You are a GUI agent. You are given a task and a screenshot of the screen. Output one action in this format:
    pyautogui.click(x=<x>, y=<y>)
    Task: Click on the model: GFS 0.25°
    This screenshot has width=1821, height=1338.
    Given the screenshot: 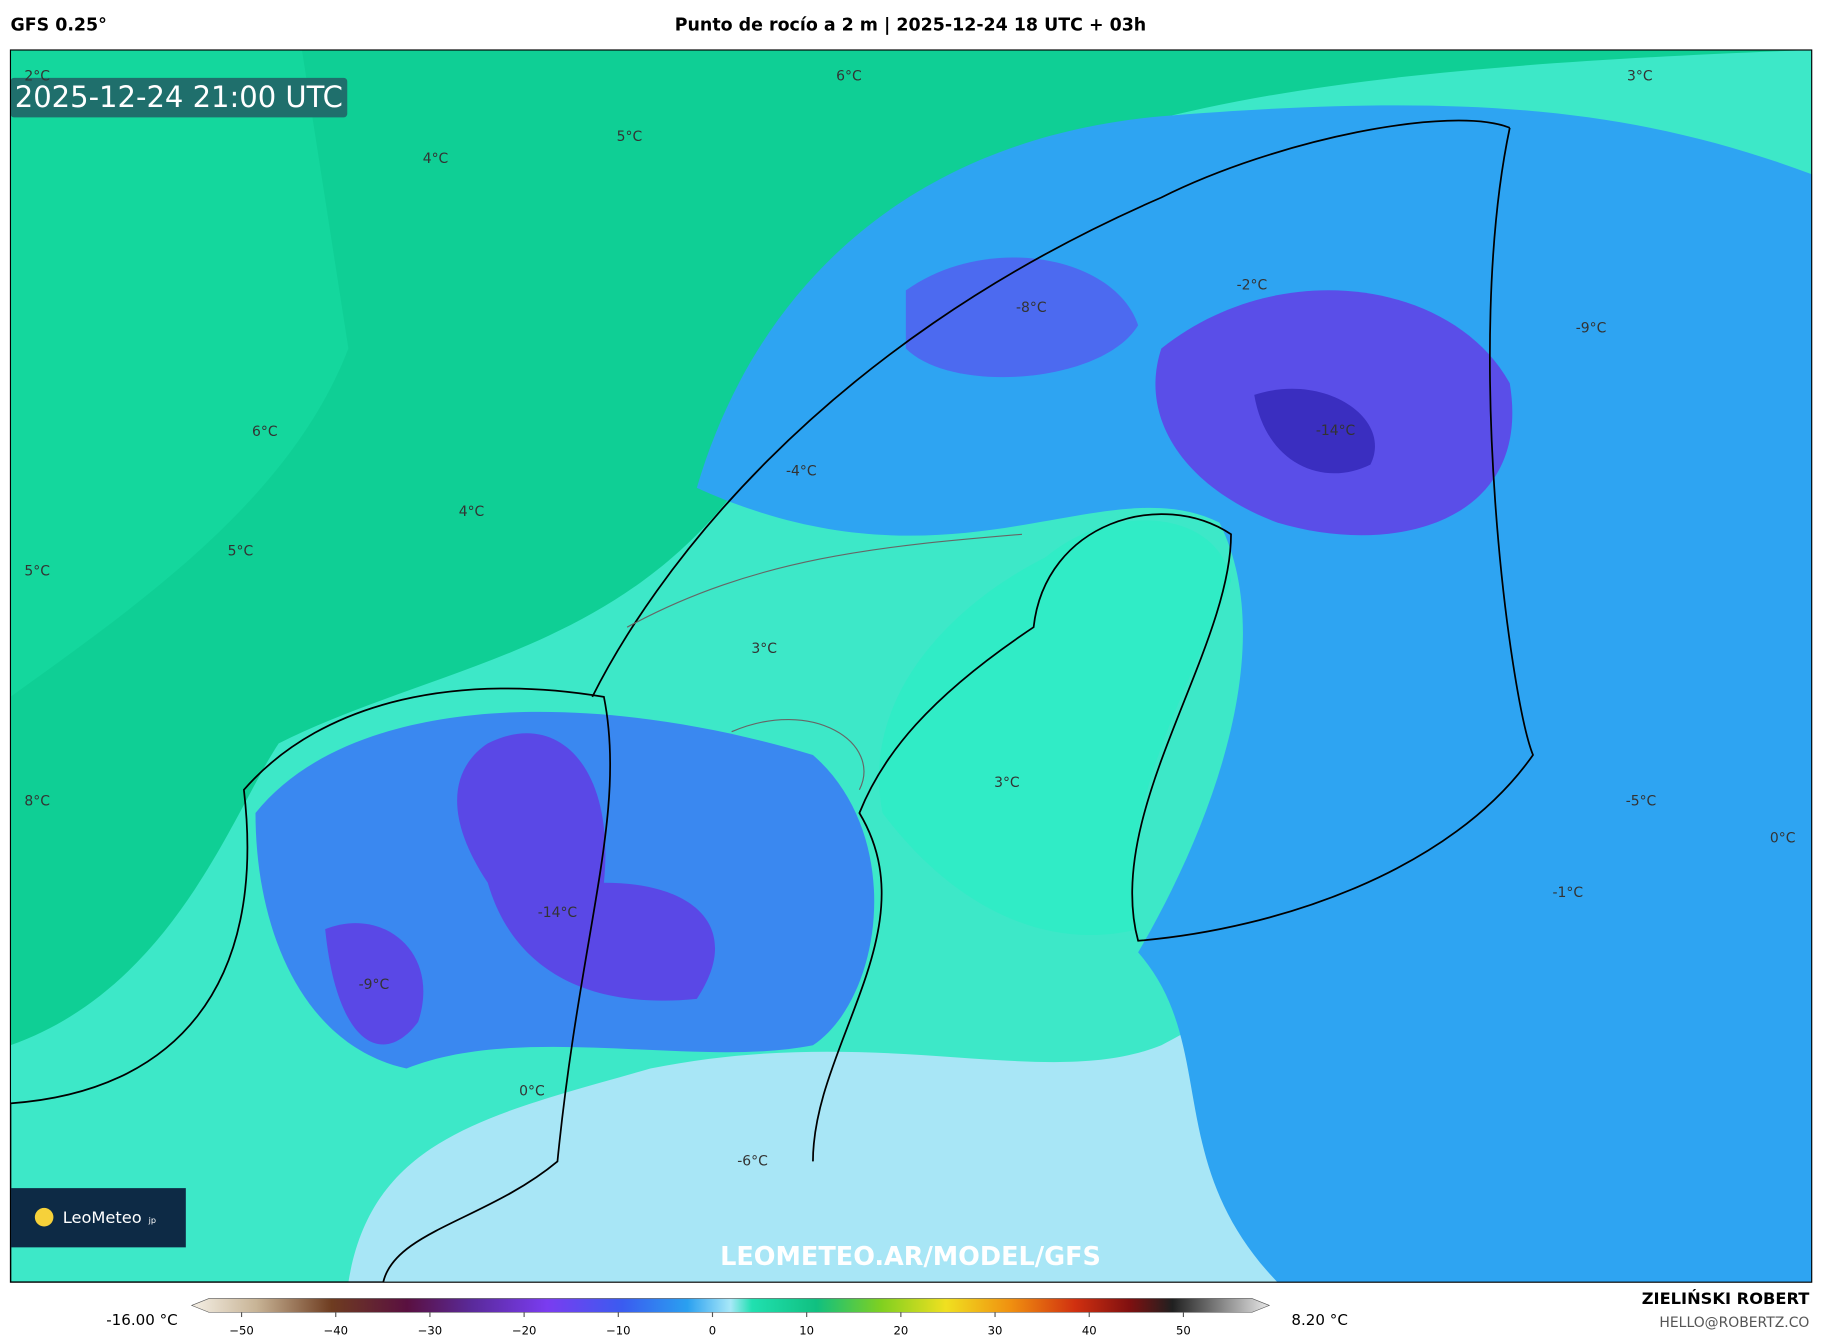 What is the action you would take?
    pyautogui.click(x=58, y=26)
    